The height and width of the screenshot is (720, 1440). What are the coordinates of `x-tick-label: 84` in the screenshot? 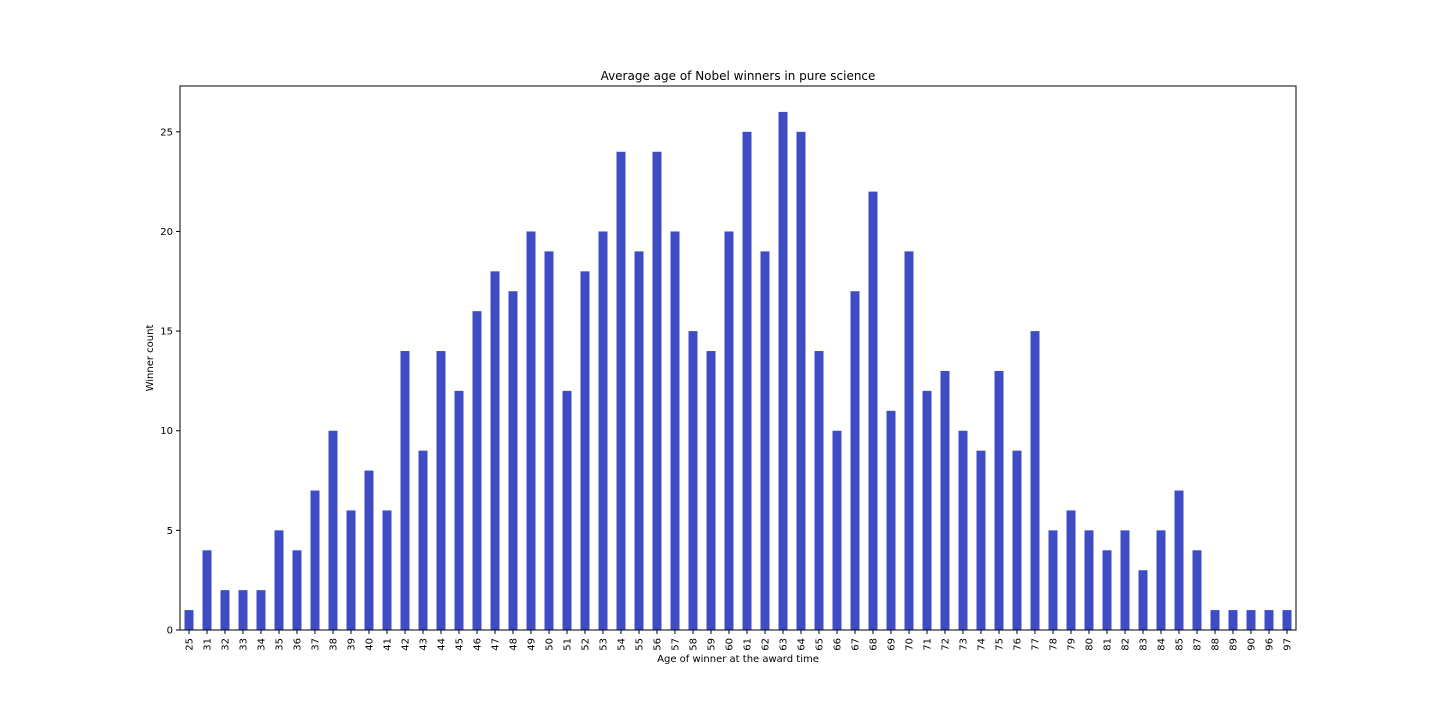 It's located at (1162, 644).